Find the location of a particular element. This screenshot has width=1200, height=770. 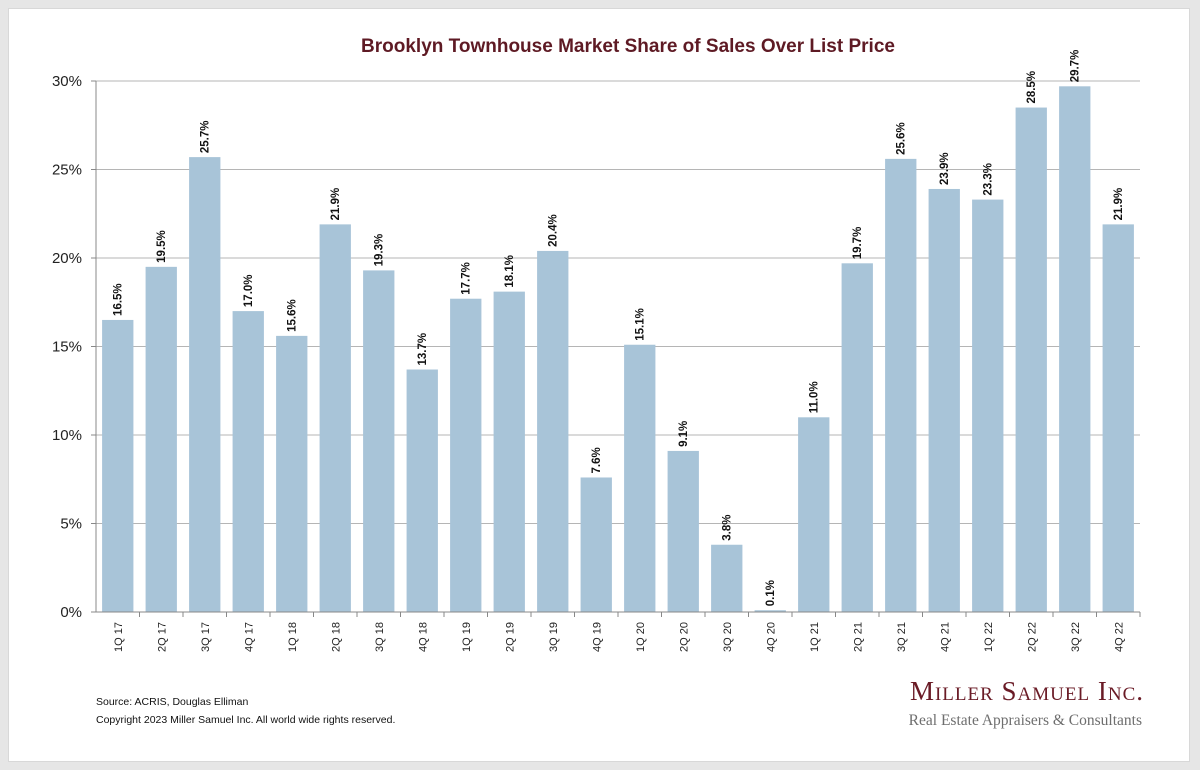

bar-data-label: 25.7% is located at coordinates (206, 137).